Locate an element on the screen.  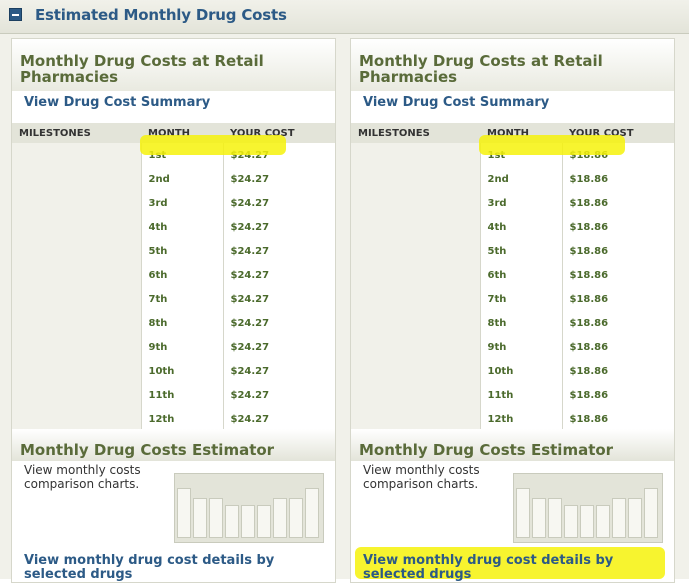
table-row: 9th $24.27 is located at coordinates (173, 347).